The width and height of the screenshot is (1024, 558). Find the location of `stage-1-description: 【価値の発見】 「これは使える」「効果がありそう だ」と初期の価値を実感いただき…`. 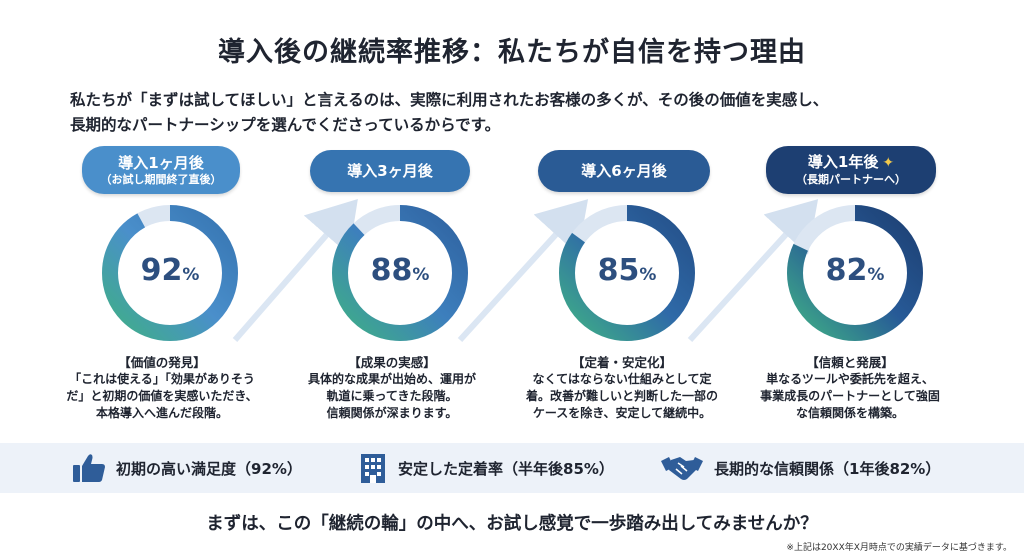

stage-1-description: 【価値の発見】 「これは使える」「効果がありそう だ」と初期の価値を実感いただき… is located at coordinates (162, 388).